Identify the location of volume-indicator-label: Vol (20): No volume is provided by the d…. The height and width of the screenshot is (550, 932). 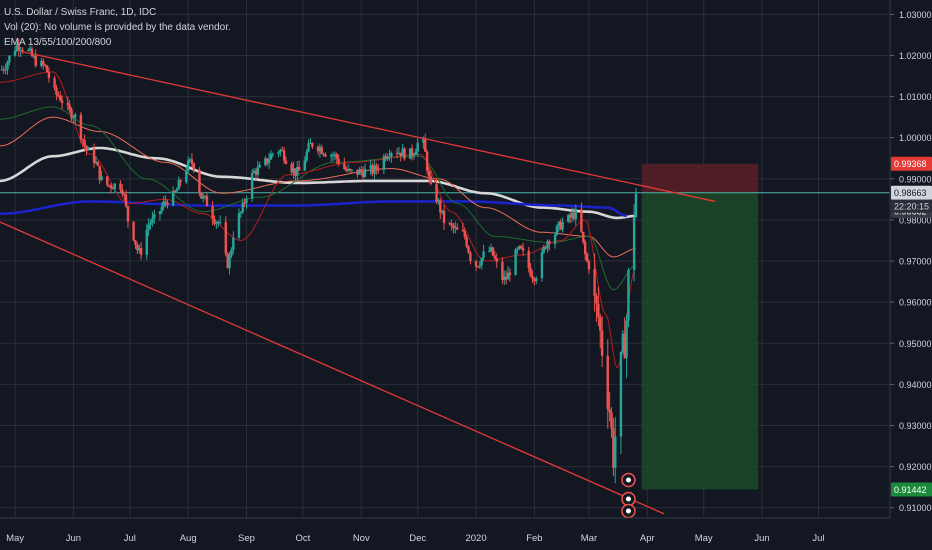
(117, 27).